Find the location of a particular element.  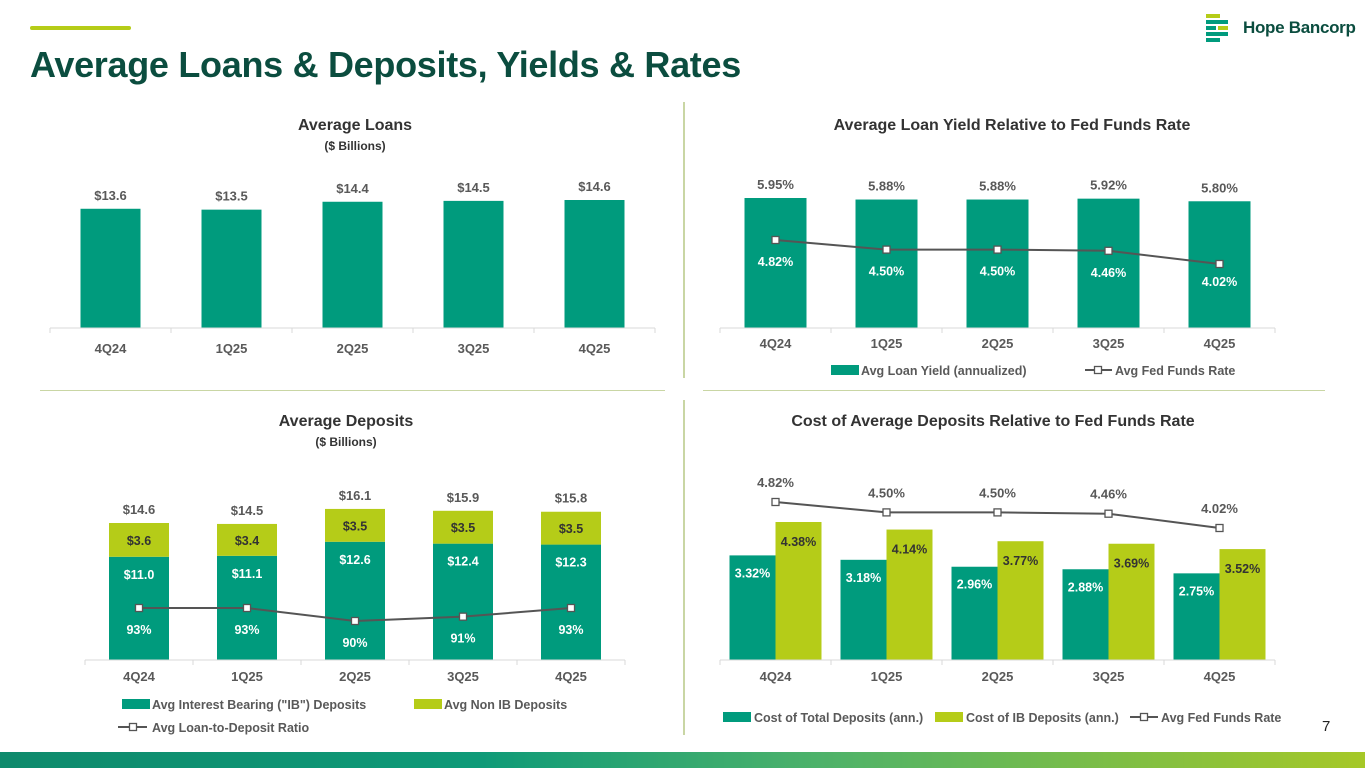

deposits-ib-label: $12.3 is located at coordinates (570, 563).